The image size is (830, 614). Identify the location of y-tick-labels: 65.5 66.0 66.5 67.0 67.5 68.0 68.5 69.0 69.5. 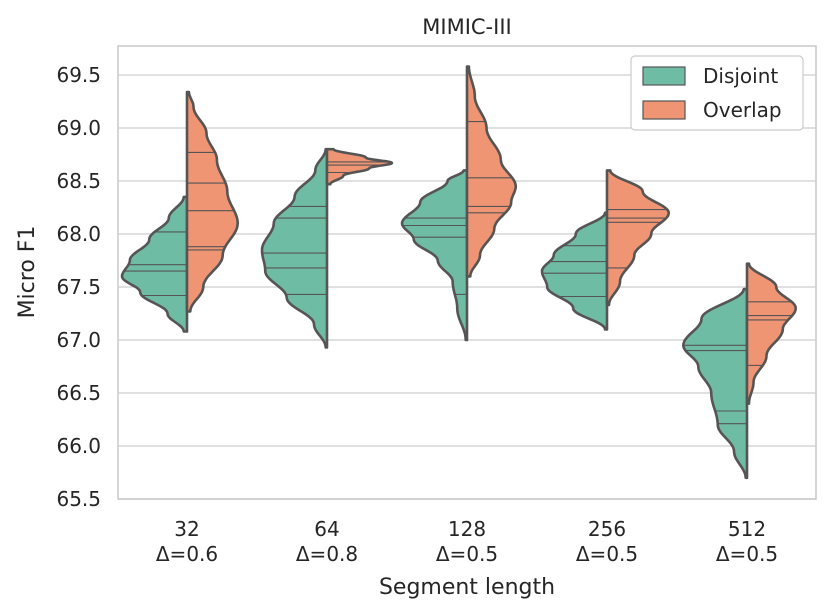
(78, 287).